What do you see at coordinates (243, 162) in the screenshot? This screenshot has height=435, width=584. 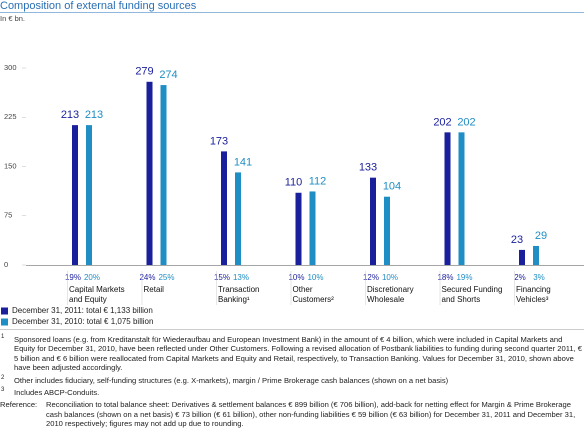 I see `value-label: 141` at bounding box center [243, 162].